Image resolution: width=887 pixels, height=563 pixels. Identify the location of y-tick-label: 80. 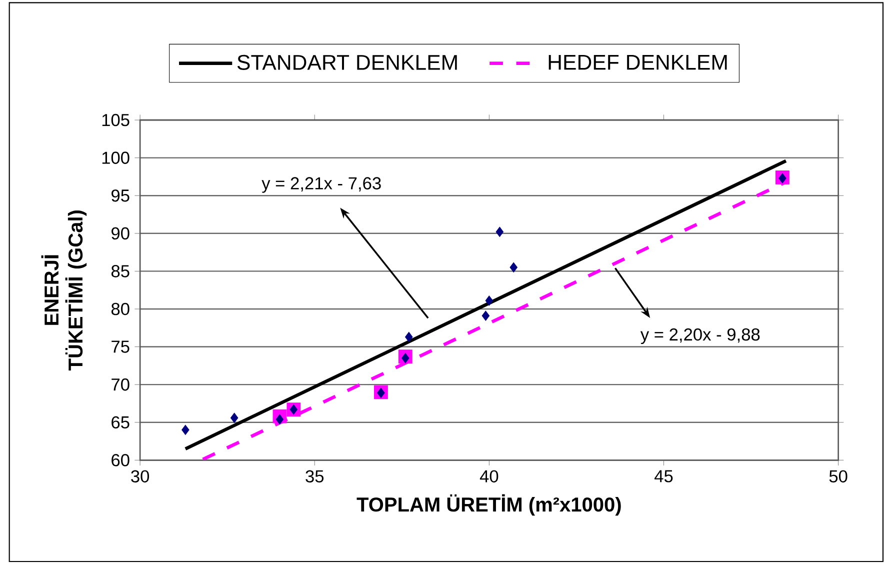
(120, 309).